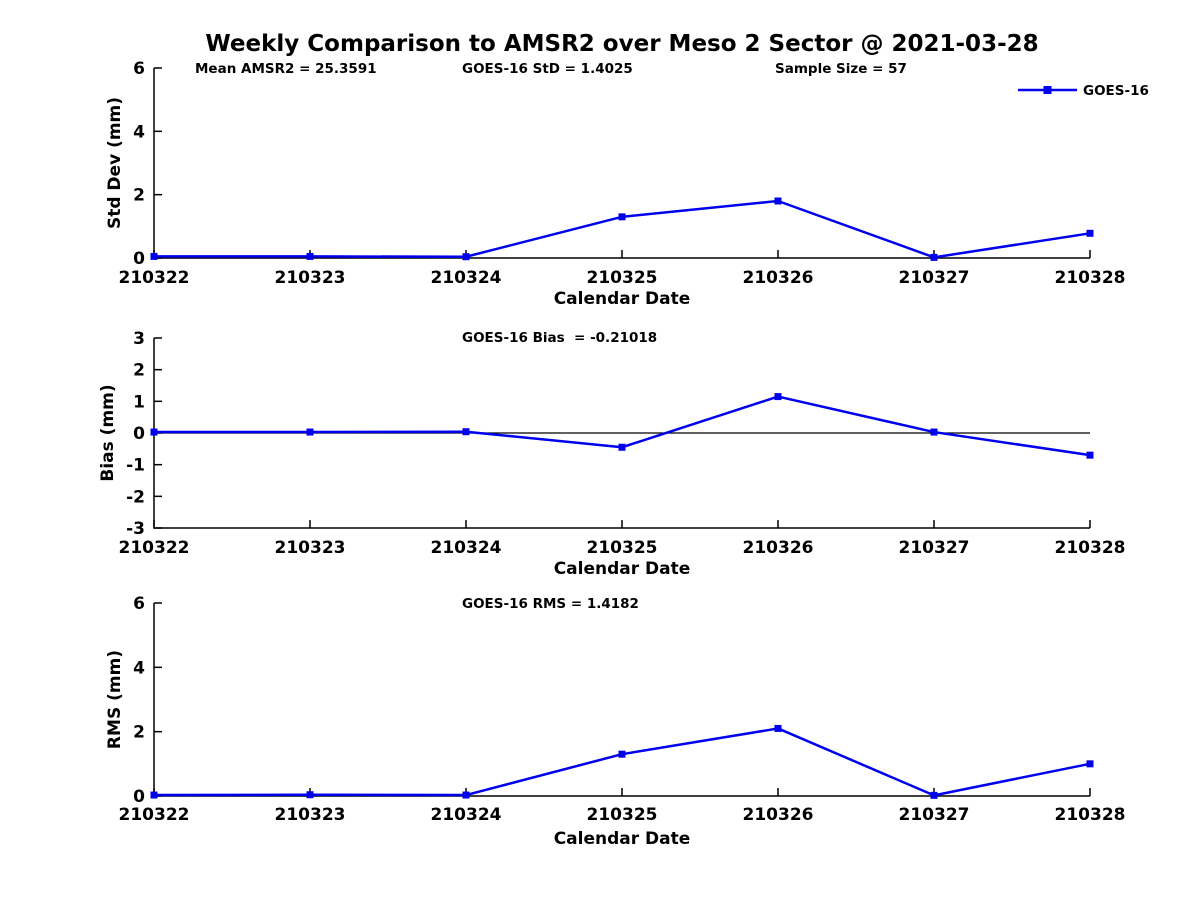 The image size is (1200, 900). Describe the element at coordinates (139, 604) in the screenshot. I see `rms-ytick-label: 6` at that location.